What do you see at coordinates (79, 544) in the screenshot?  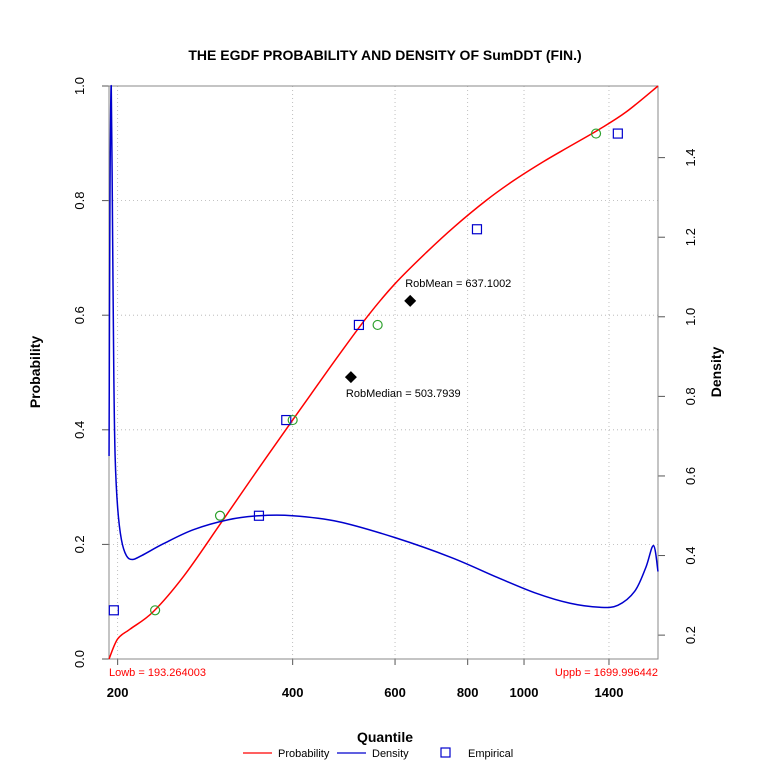 I see `y-tick-label-1: 0.2` at bounding box center [79, 544].